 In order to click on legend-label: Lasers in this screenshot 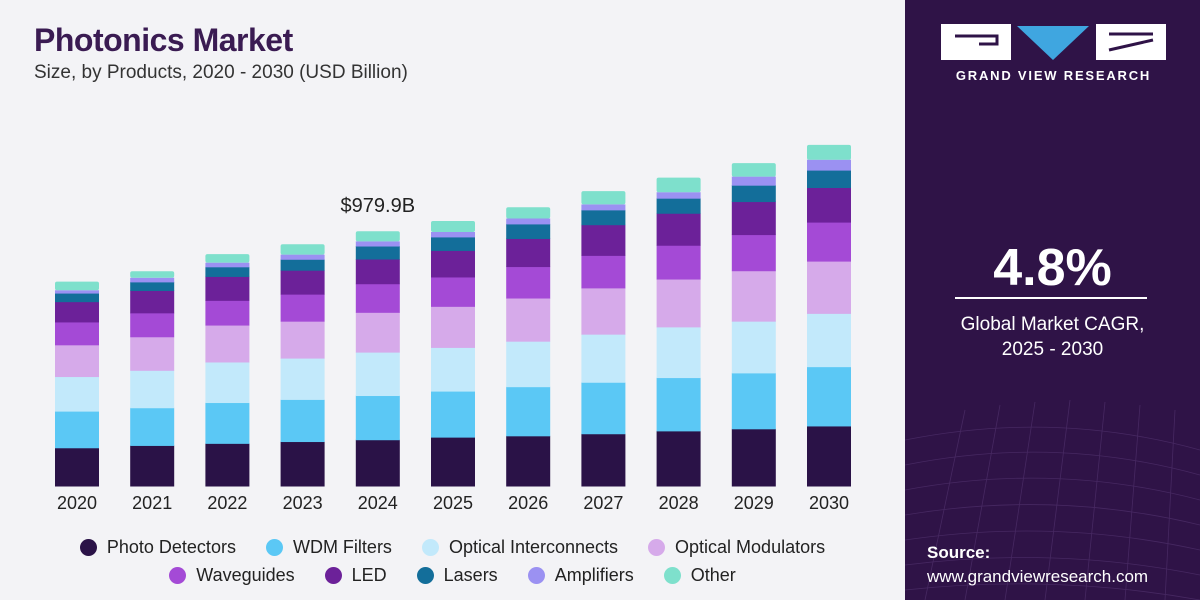, I will do `click(470, 575)`.